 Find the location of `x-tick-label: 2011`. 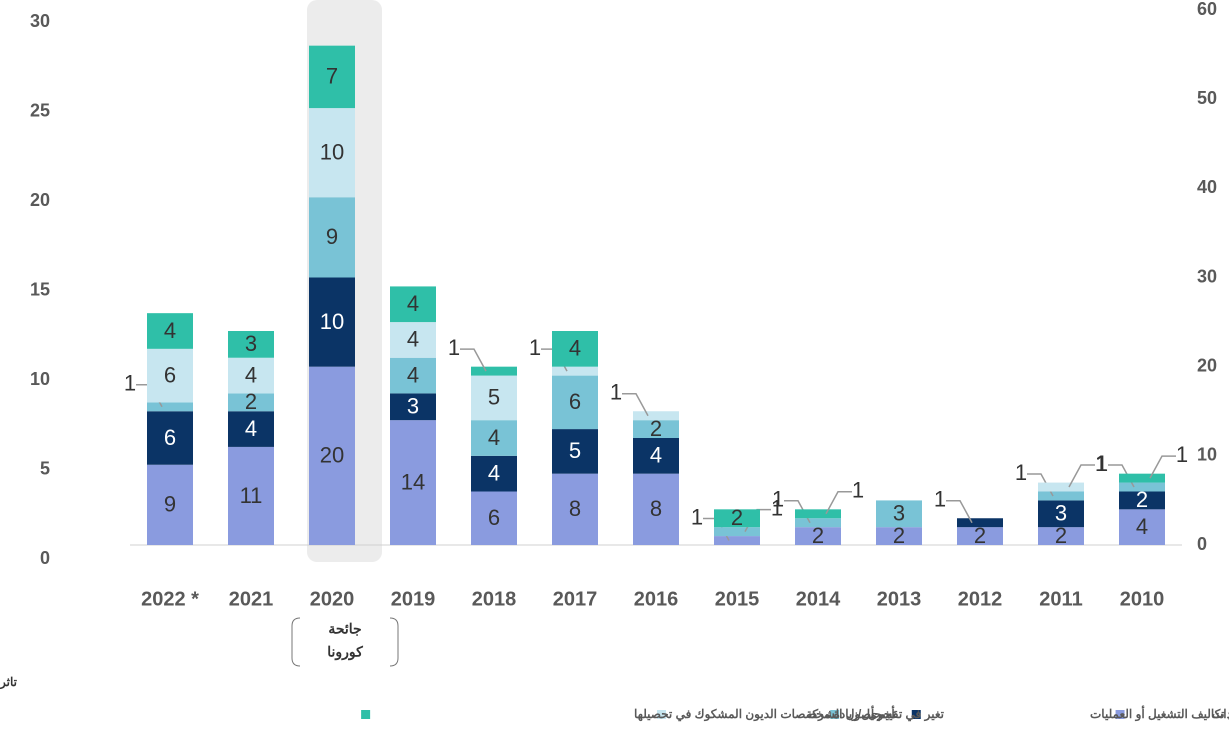

x-tick-label: 2011 is located at coordinates (1060, 599).